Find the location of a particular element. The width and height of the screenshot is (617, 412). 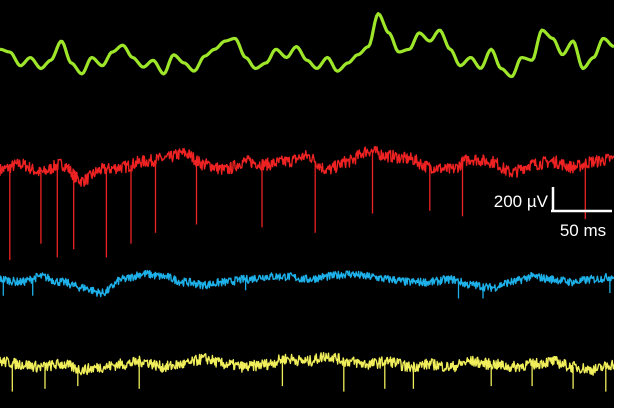

scale-bar: 200 µV 50 ms is located at coordinates (553, 213).